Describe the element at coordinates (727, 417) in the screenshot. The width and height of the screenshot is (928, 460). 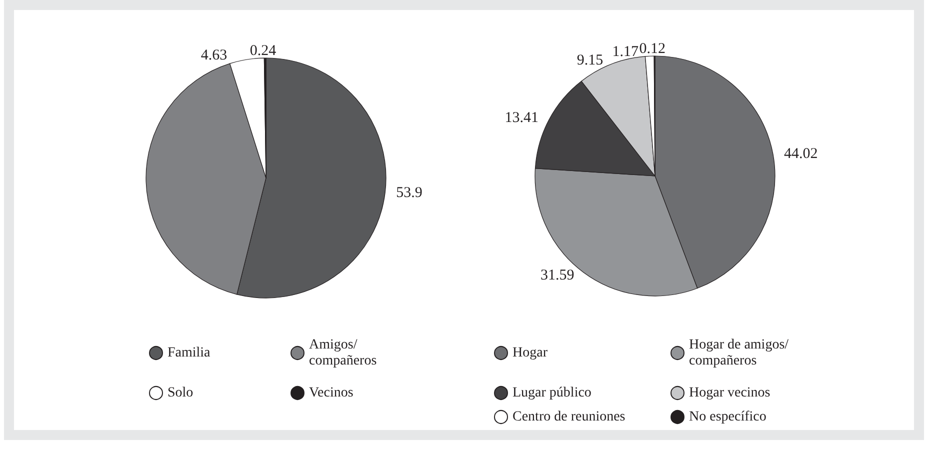
I see `legend-label: No específico` at that location.